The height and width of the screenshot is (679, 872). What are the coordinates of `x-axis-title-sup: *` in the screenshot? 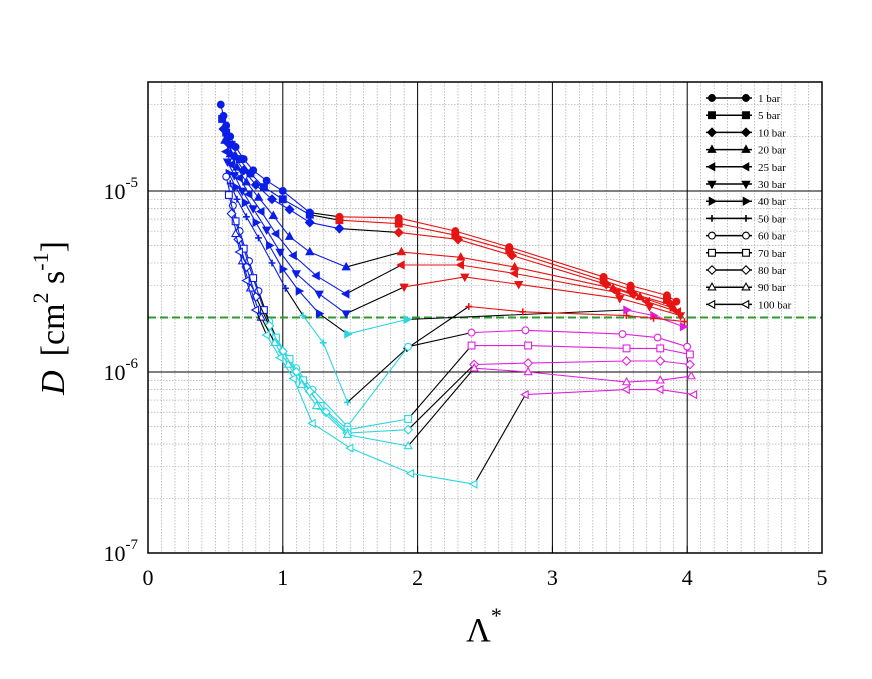 It's located at (496, 615).